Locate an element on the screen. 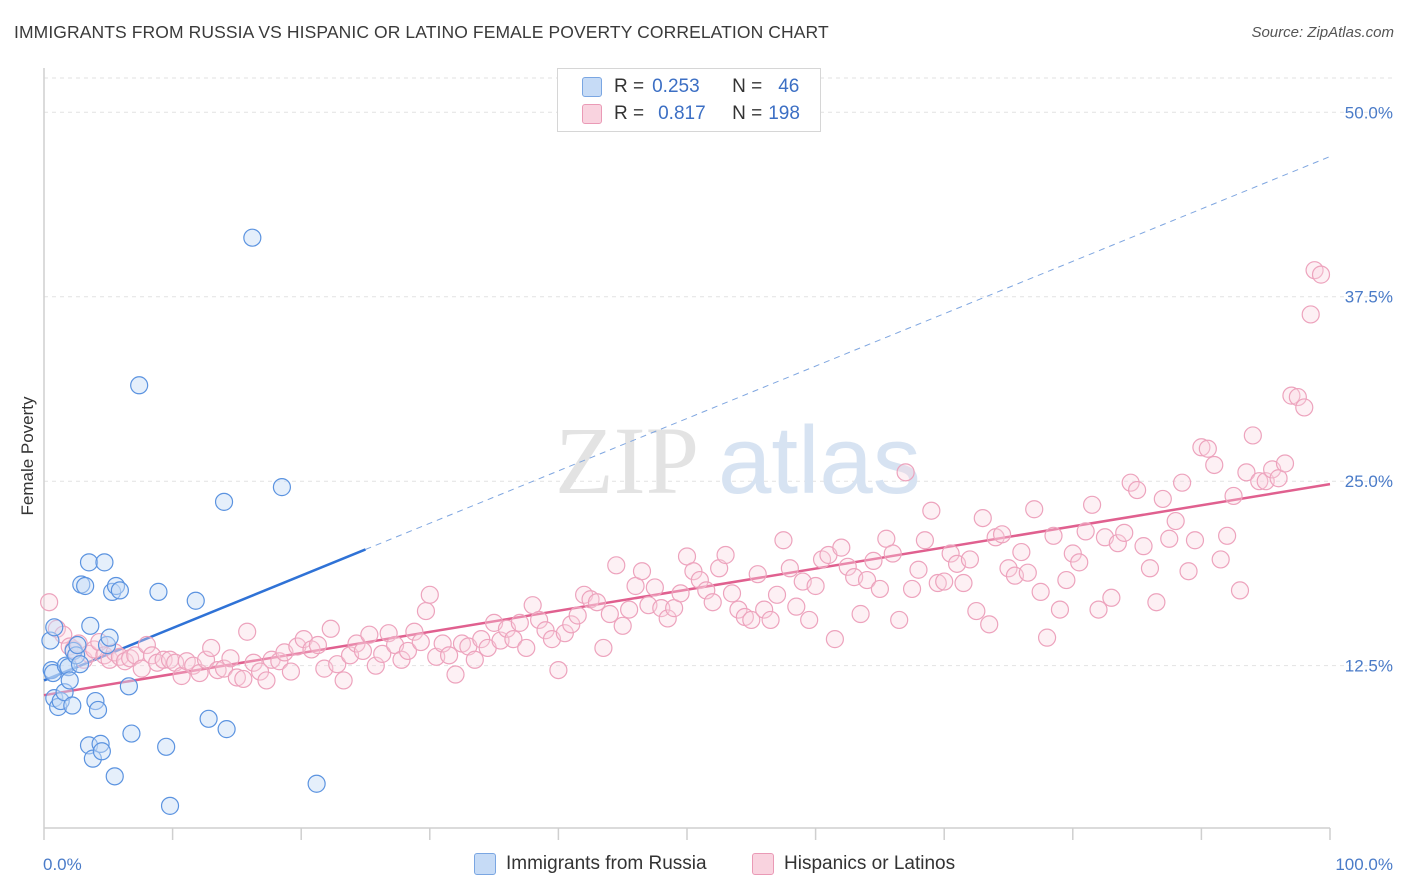 The image size is (1406, 892). bottom-legend-russia: Immigrants from Russia is located at coordinates (590, 864).